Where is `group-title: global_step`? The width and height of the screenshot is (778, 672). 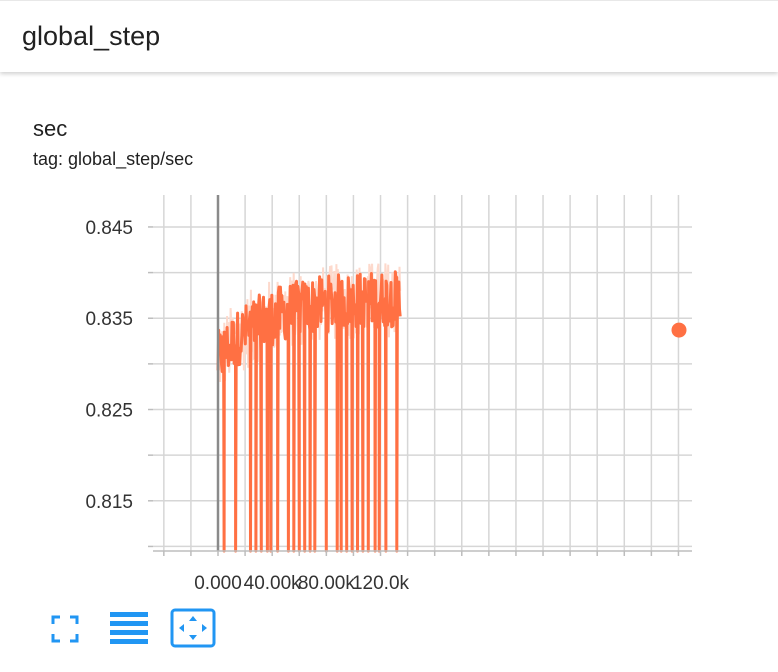 group-title: global_step is located at coordinates (91, 36).